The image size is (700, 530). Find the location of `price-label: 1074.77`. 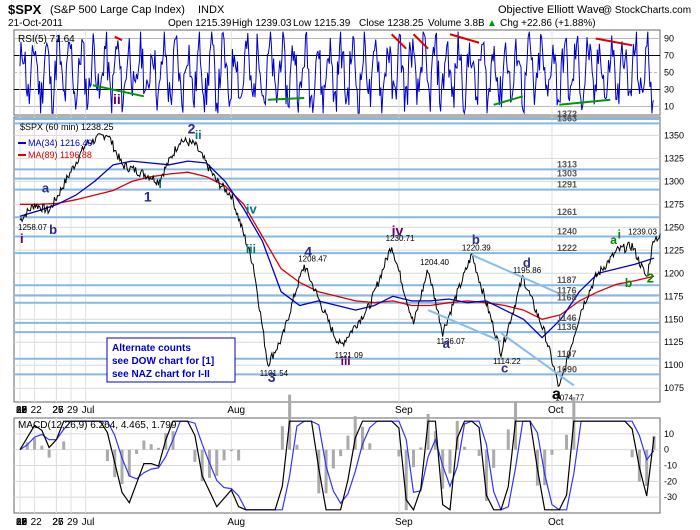

price-label: 1074.77 is located at coordinates (569, 397).